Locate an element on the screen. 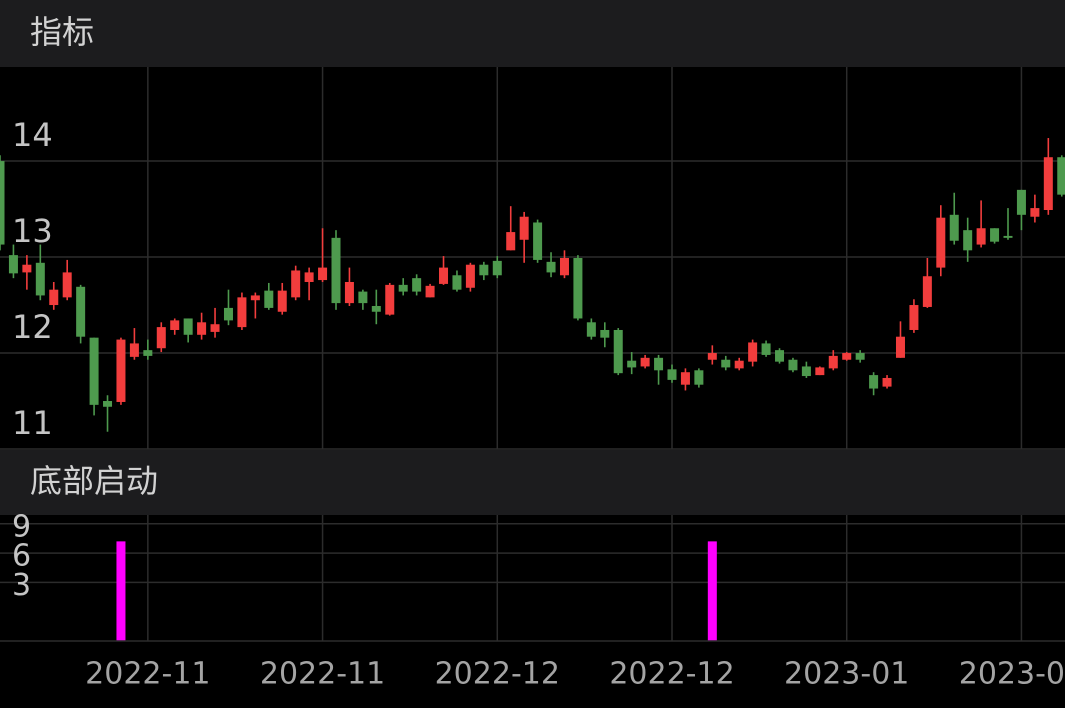 This screenshot has width=1065, height=708. y-tick-label: 13 is located at coordinates (32, 231).